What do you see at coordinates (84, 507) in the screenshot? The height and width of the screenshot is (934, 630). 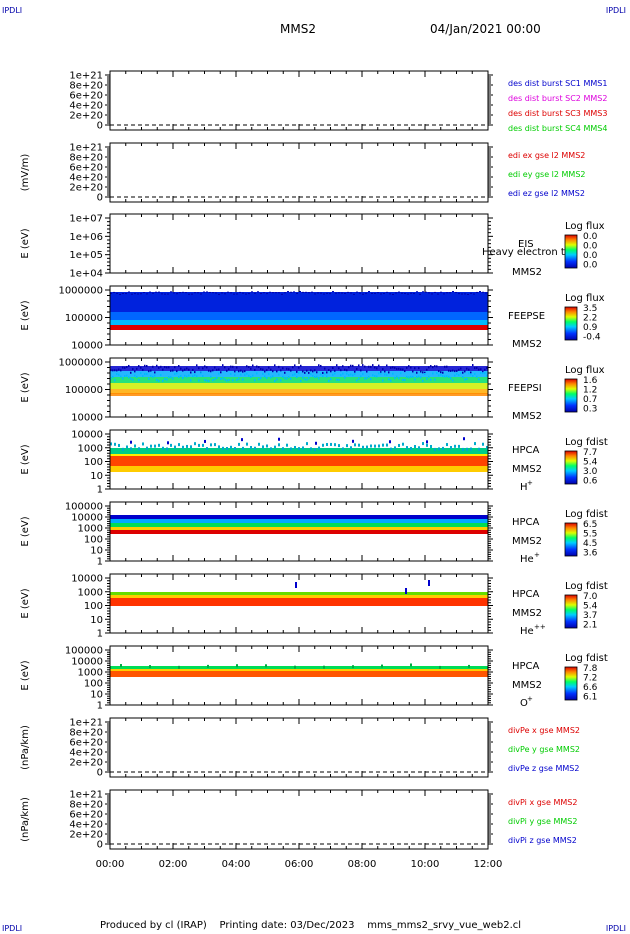 I see `y-tick-label: 100000` at bounding box center [84, 507].